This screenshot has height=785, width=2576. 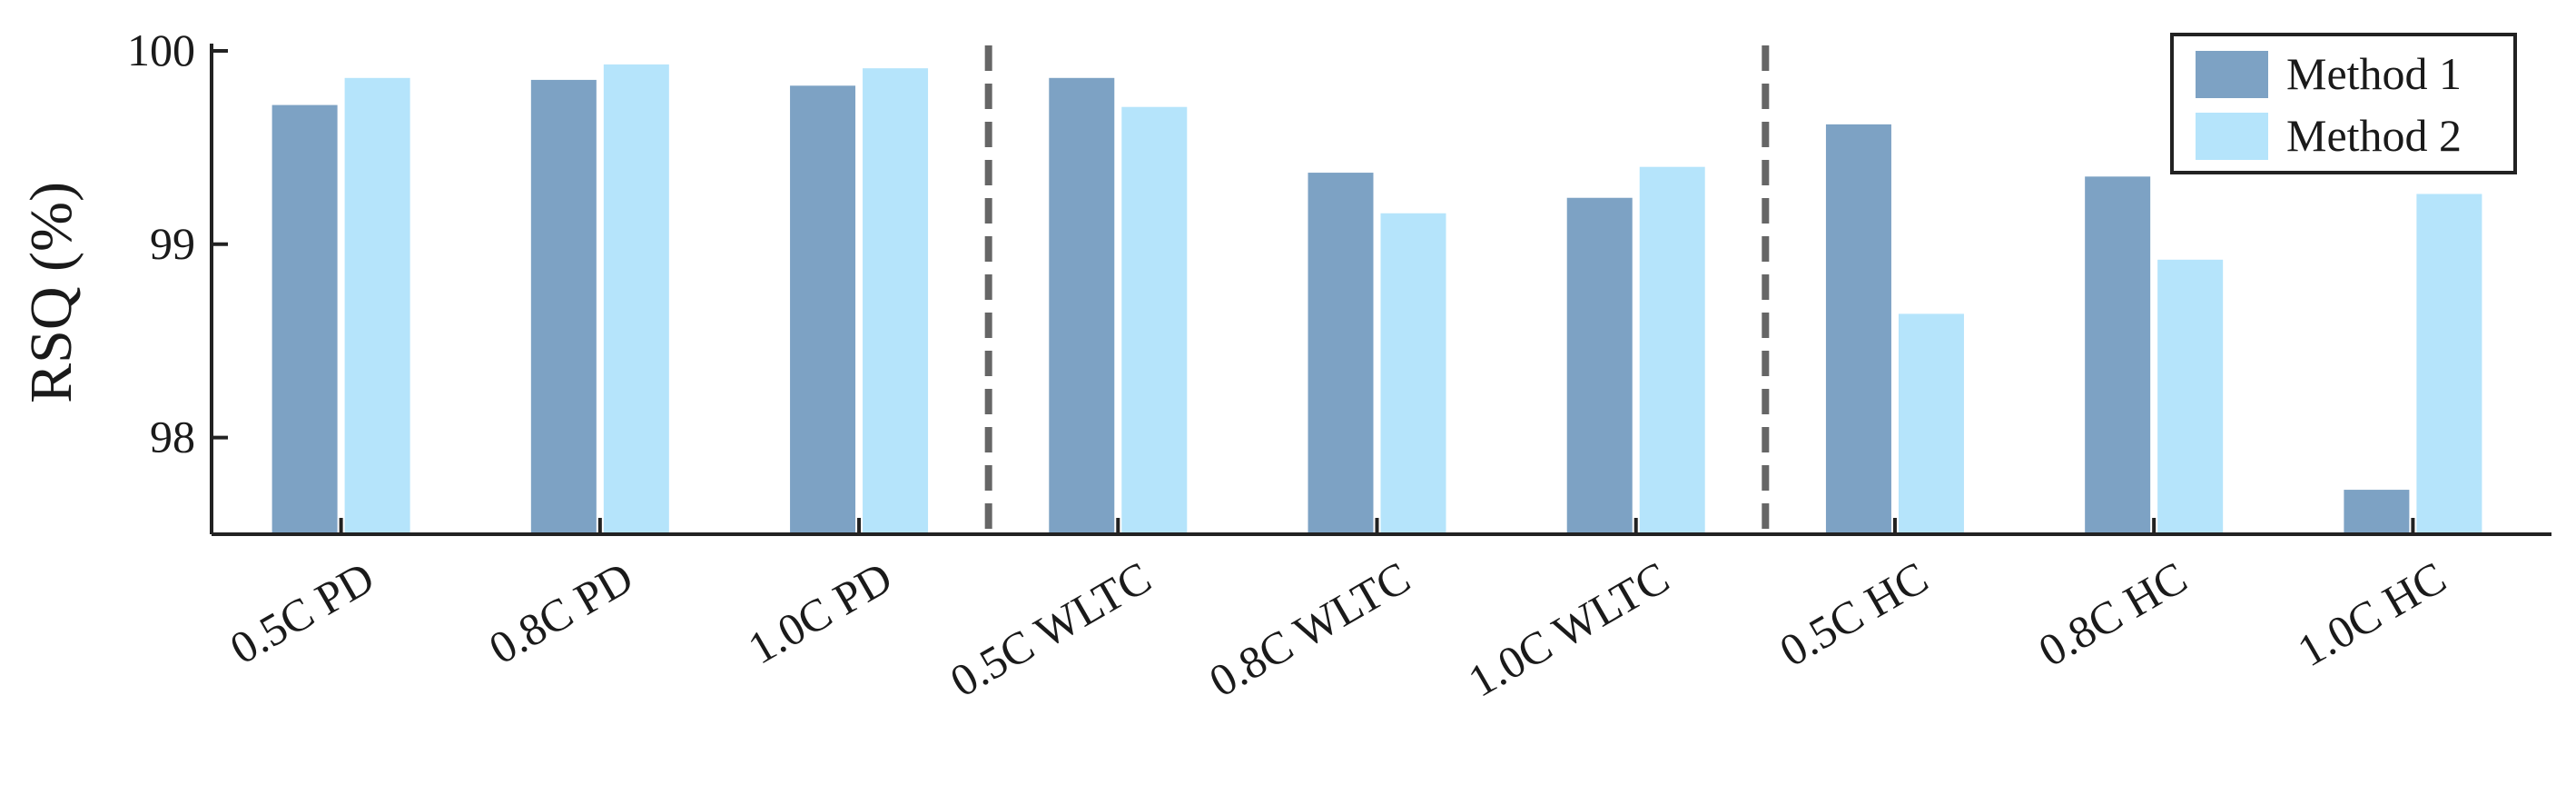 I want to click on y-ticks: 98 99 100, so click(x=177, y=243).